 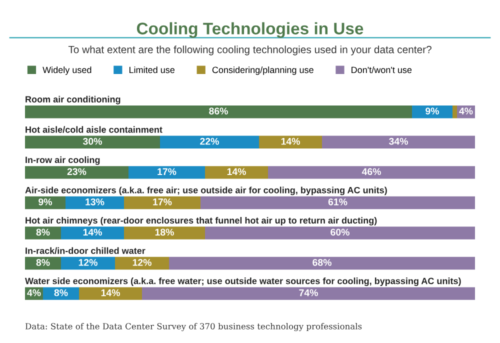 I want to click on y-tick-label: Water side economizers (a.k.a. free water; use outside water sources for cooling, bypassing AC units), so click(x=243, y=282).